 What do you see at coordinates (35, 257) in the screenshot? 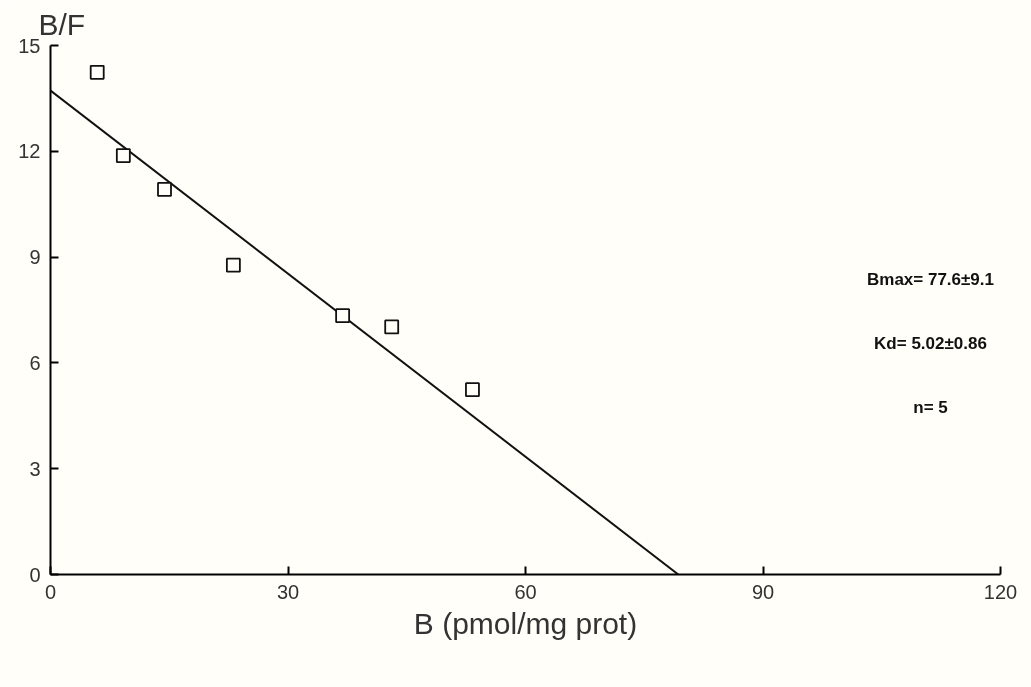
I see `y-tick-label: 9` at bounding box center [35, 257].